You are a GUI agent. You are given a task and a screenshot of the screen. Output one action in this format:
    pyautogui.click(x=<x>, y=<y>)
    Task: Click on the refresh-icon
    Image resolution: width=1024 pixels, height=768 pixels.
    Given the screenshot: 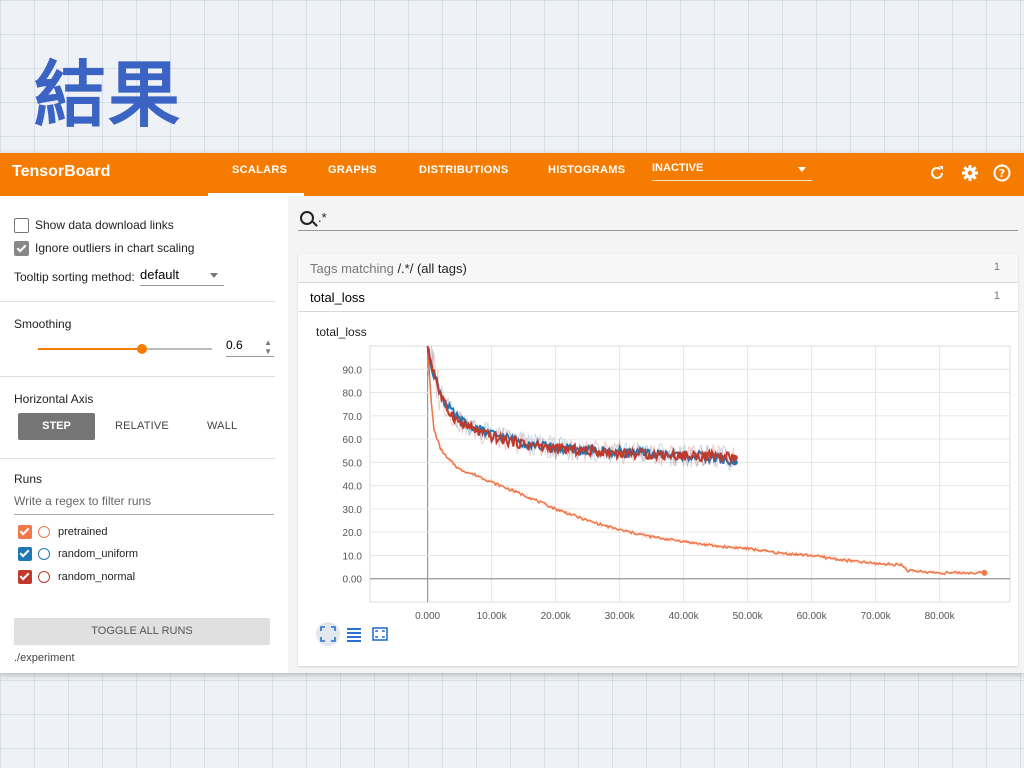 What is the action you would take?
    pyautogui.click(x=937, y=173)
    